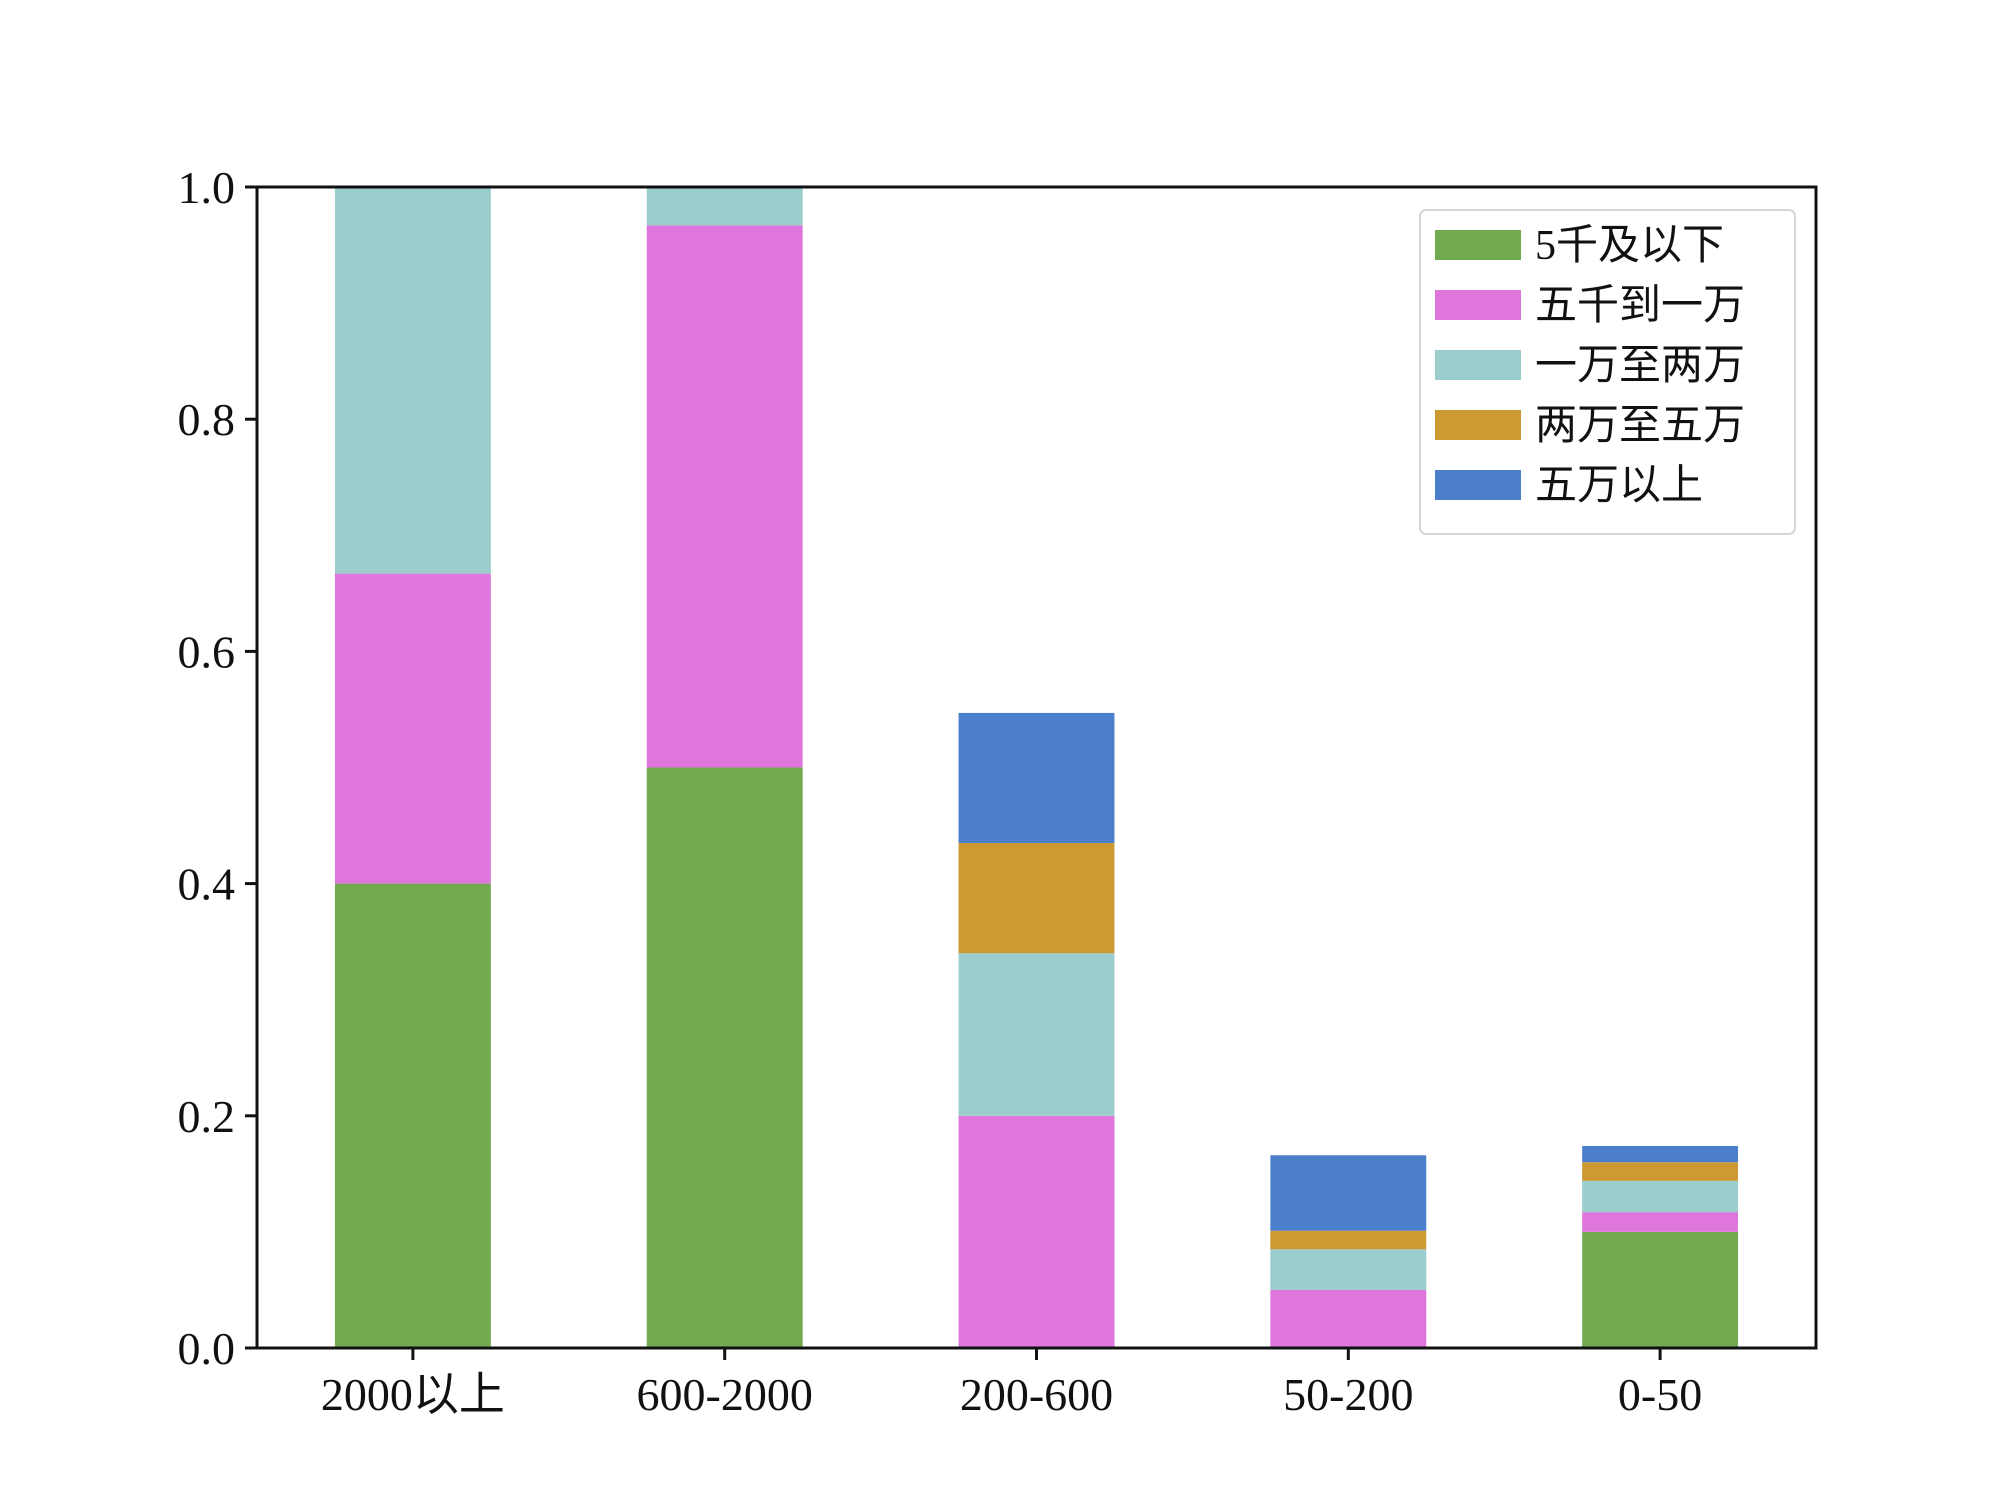  I want to click on y-tick-label: 0.4, so click(207, 884).